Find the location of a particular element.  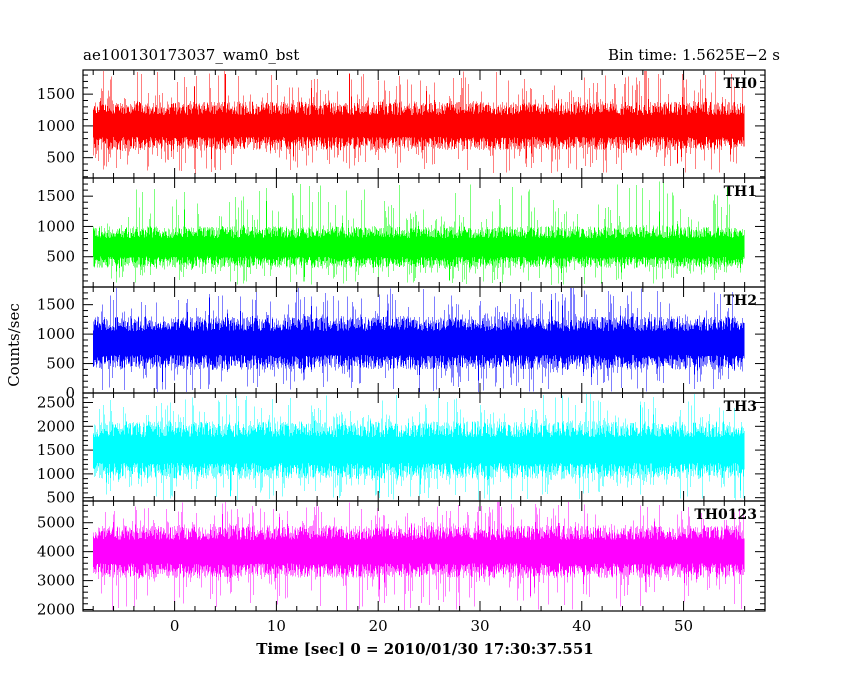

y-axis-label: Counts/sec is located at coordinates (14, 345).